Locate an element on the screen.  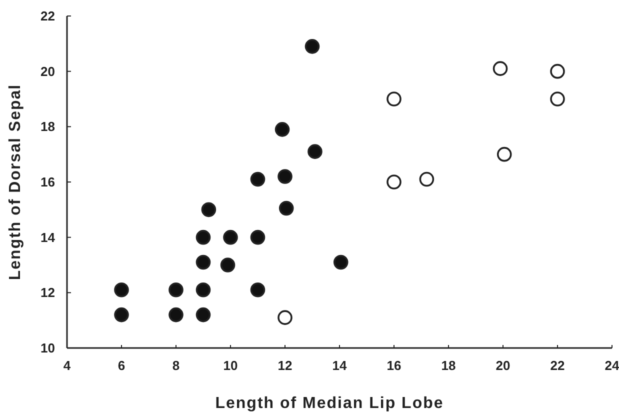
y-tick-label: 10 is located at coordinates (47, 348).